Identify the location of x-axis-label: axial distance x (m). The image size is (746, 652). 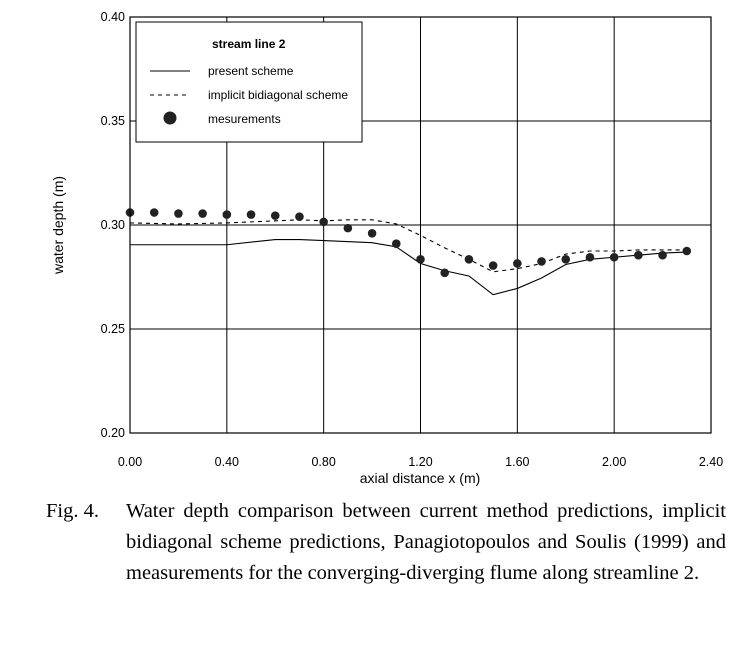
(420, 478).